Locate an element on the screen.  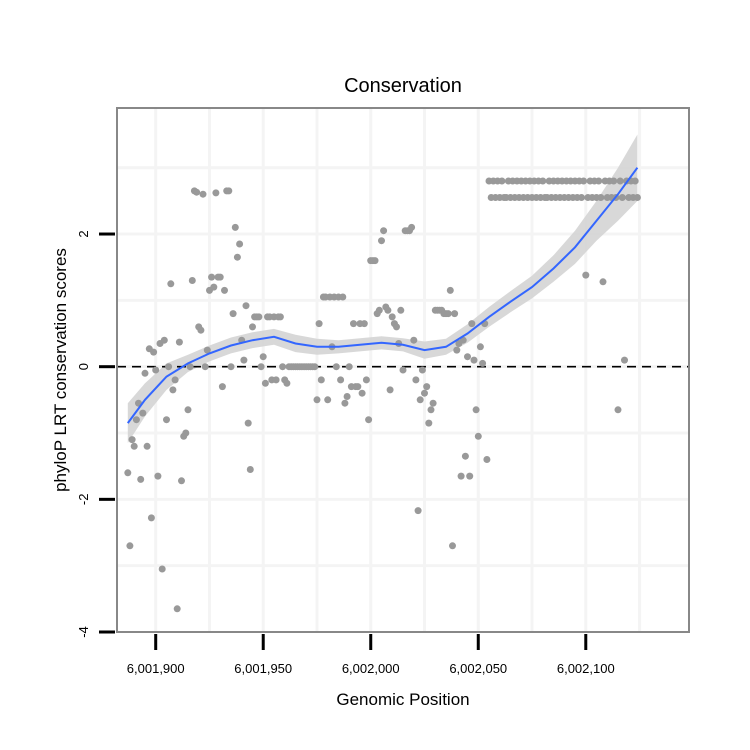
y-tick-label: -4 is located at coordinates (83, 632).